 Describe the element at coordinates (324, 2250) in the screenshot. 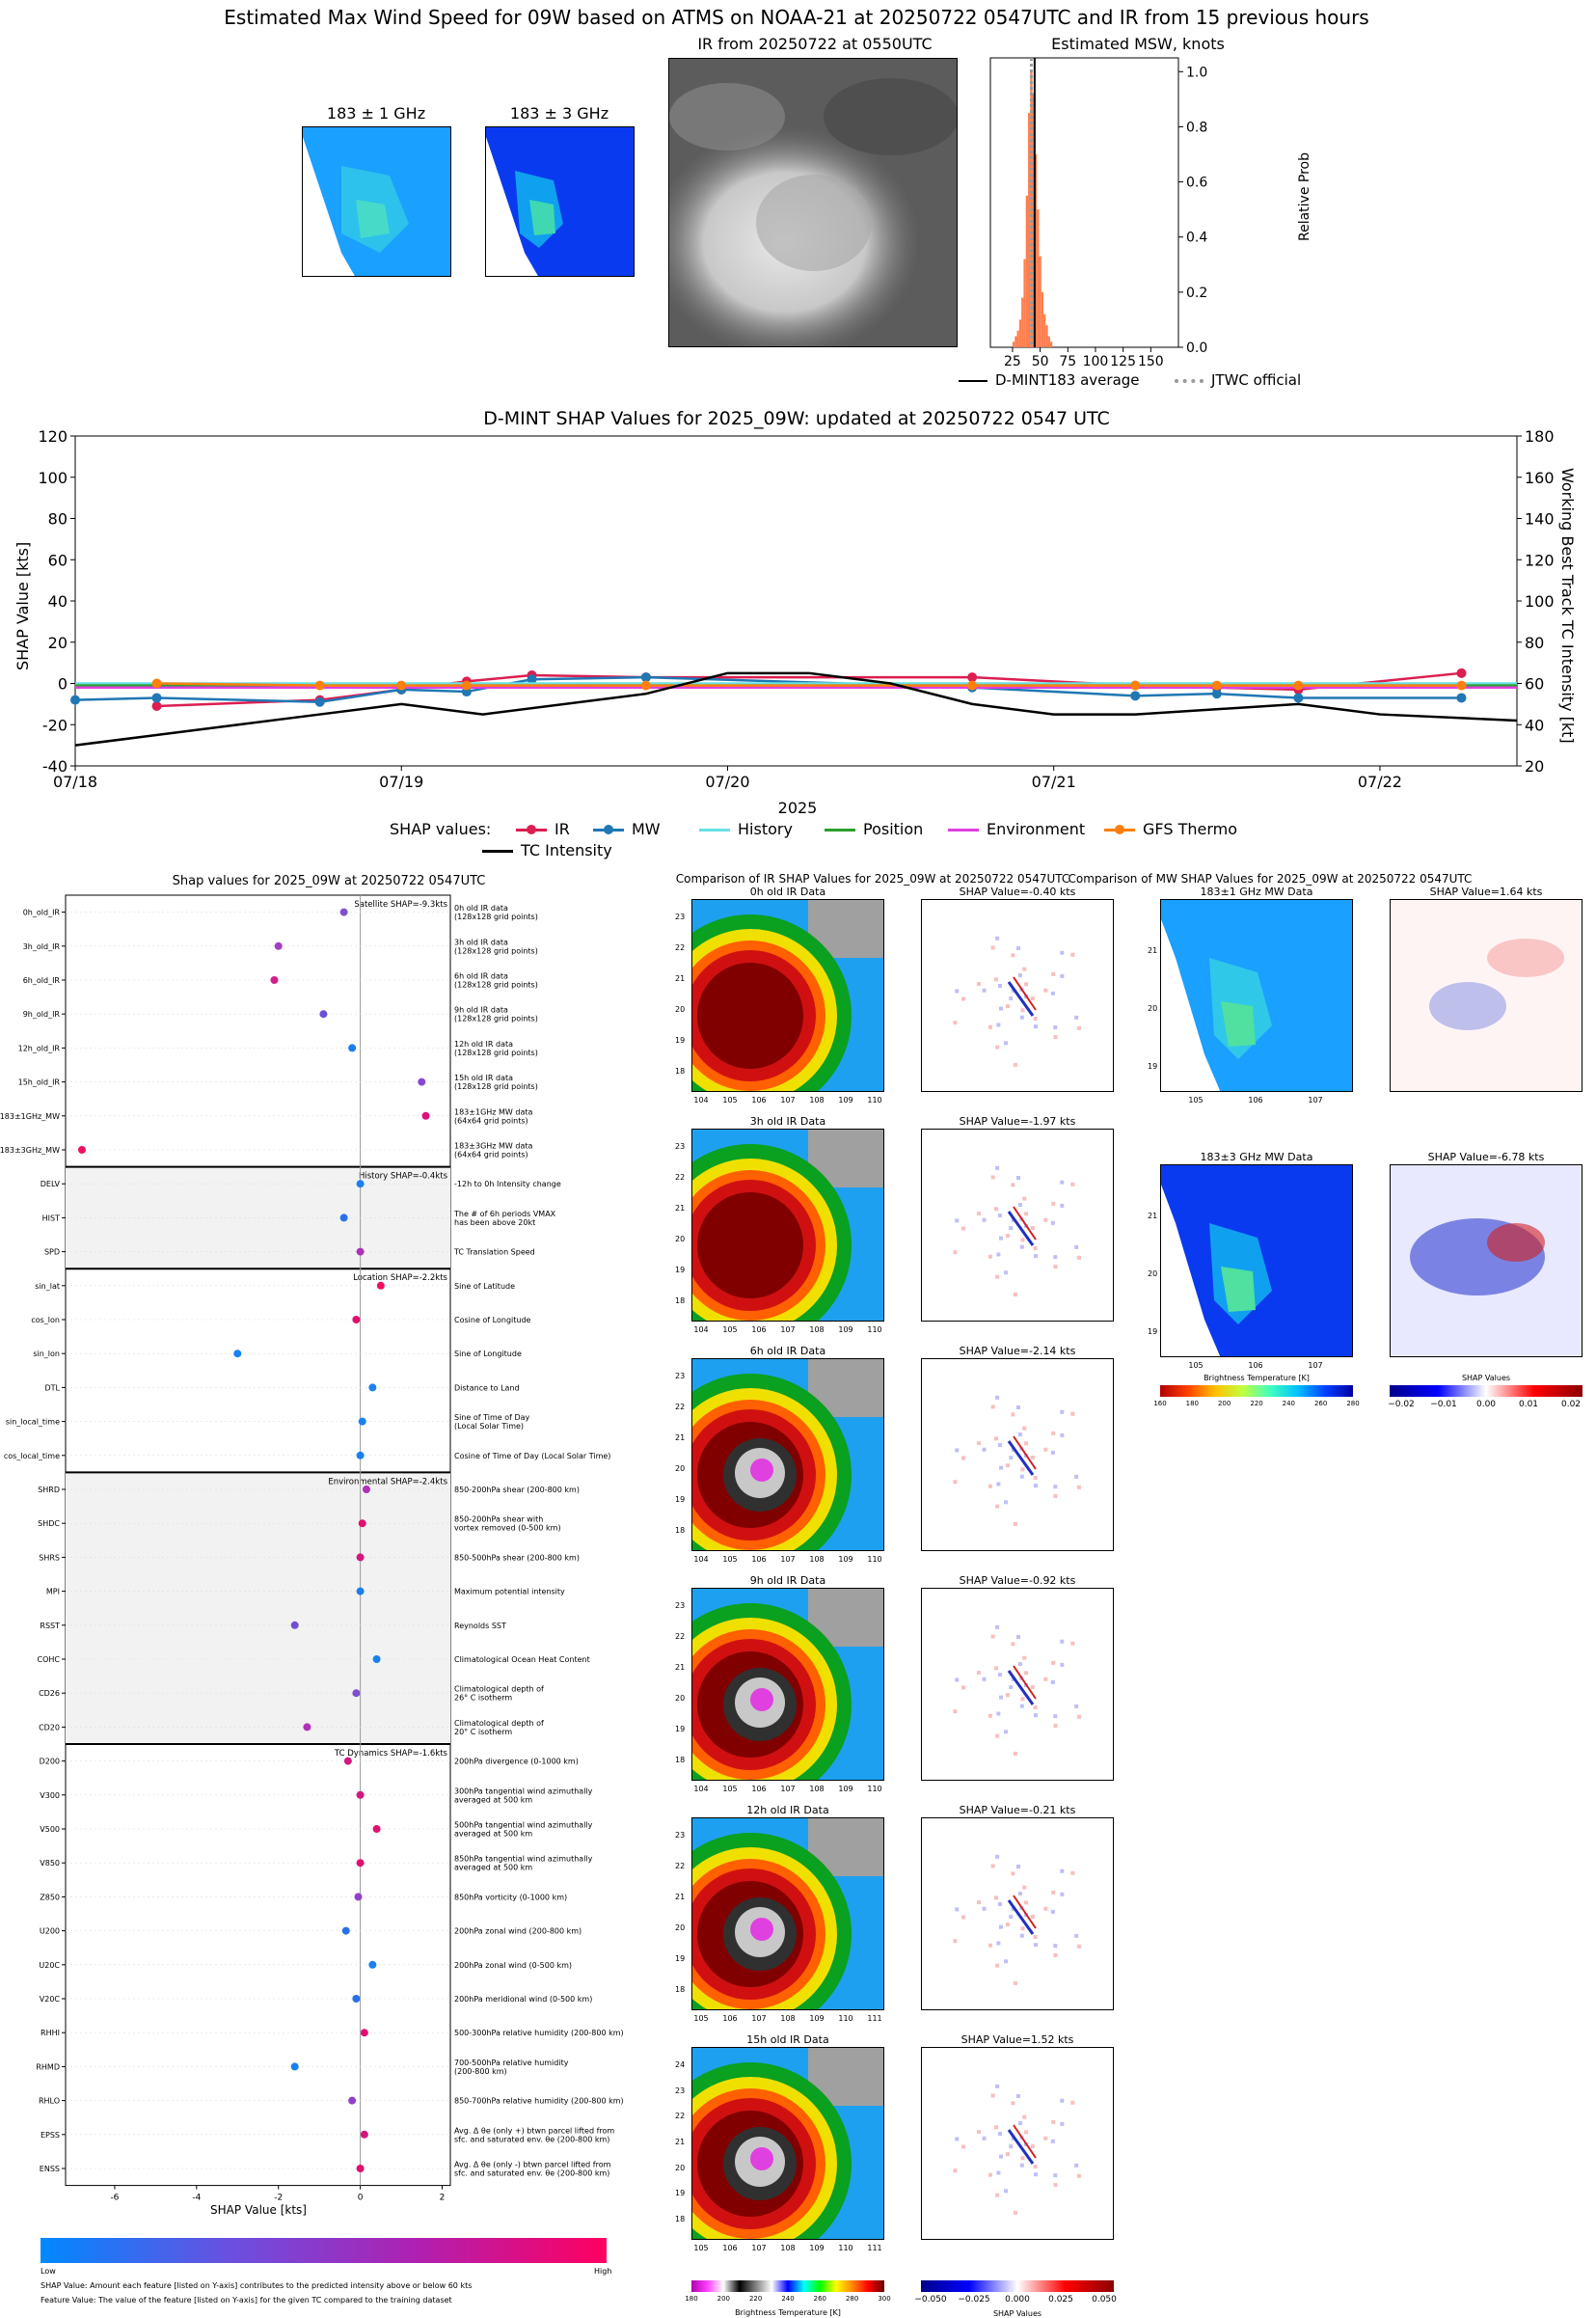

I see `feature-value-colorbar` at that location.